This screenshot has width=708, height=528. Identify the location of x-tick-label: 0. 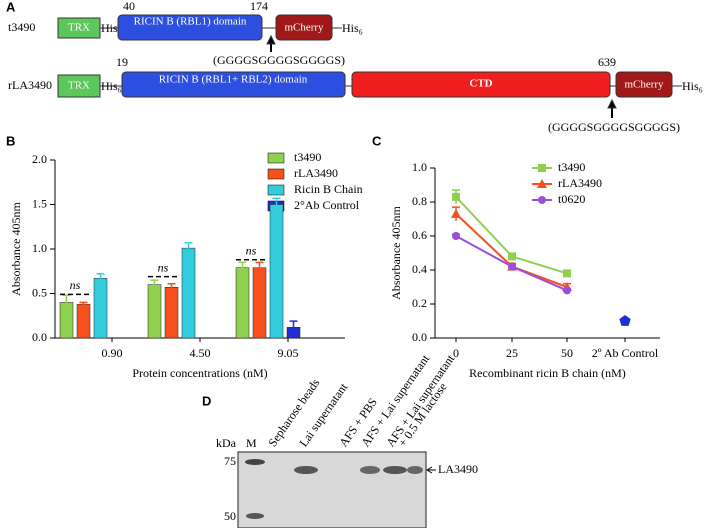
(456, 353).